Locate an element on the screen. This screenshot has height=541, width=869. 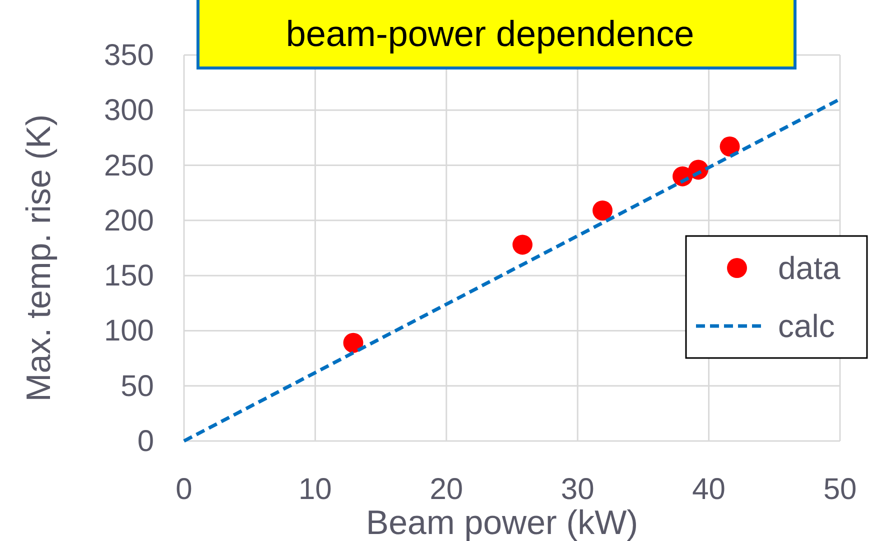
x-axis-title: Beam power (kW) is located at coordinates (502, 522).